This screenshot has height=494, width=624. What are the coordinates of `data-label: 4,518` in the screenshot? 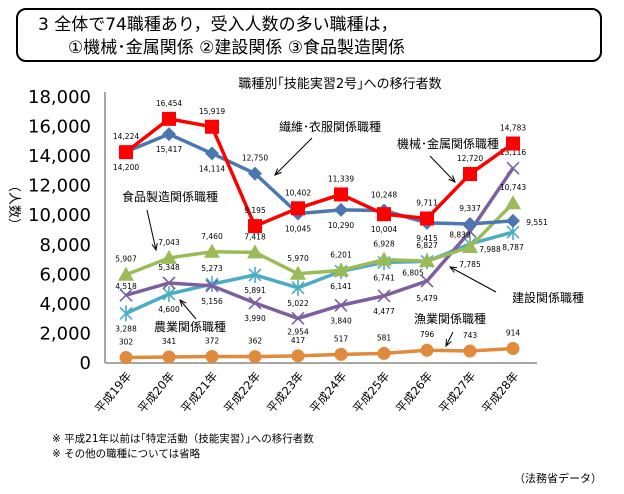 It's located at (126, 286).